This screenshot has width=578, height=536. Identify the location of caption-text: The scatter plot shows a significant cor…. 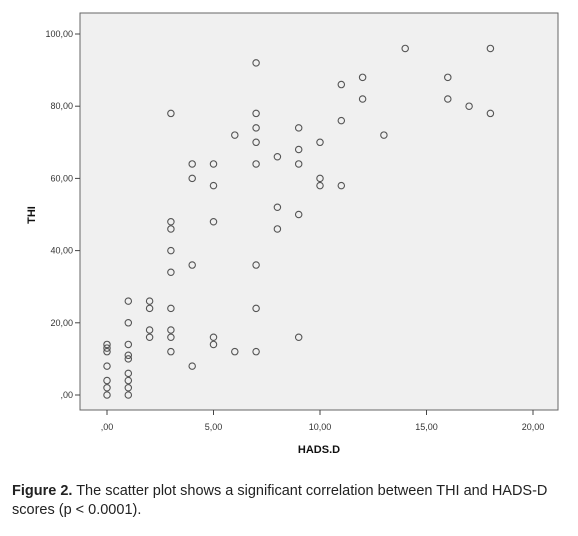
(280, 500).